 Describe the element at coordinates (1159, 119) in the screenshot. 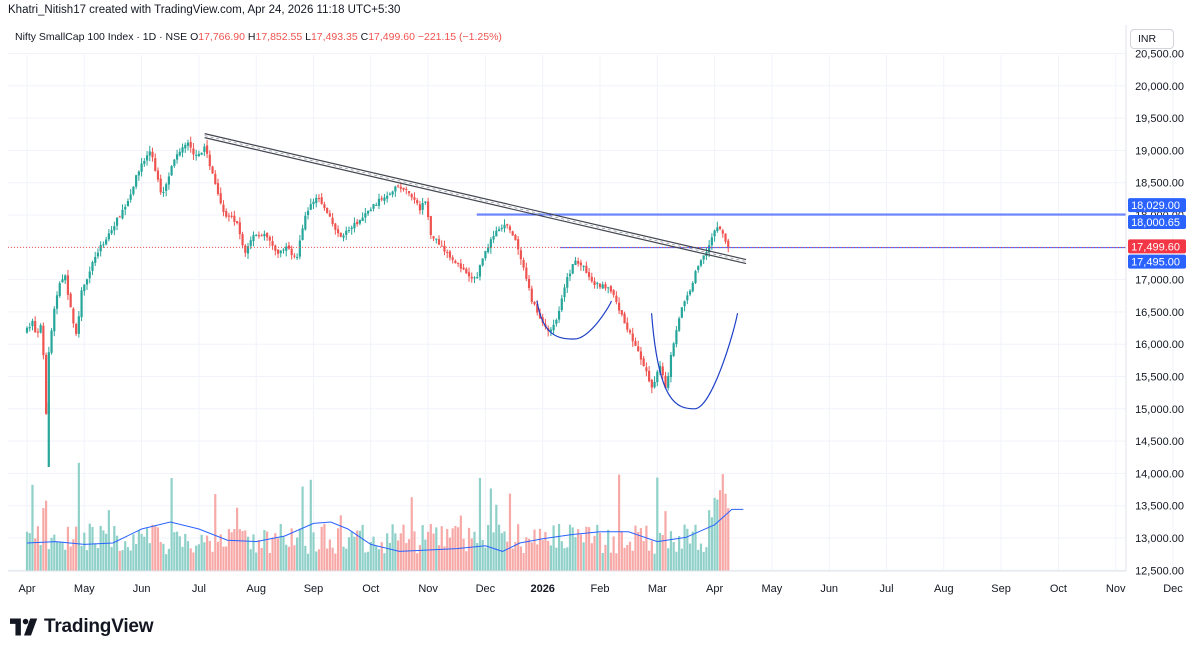

I see `price-tick-label: 19,500.00` at that location.